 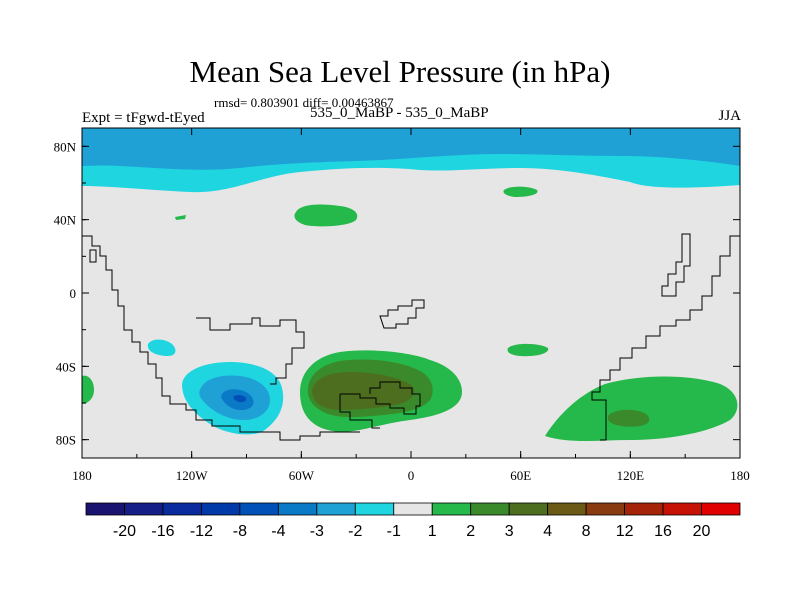 What do you see at coordinates (326, 215) in the screenshot?
I see `north-atlantic-high` at bounding box center [326, 215].